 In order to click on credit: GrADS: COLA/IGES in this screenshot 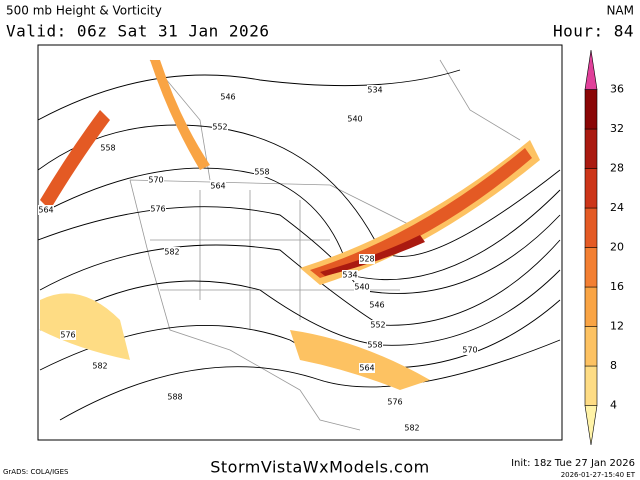, I will do `click(36, 472)`.